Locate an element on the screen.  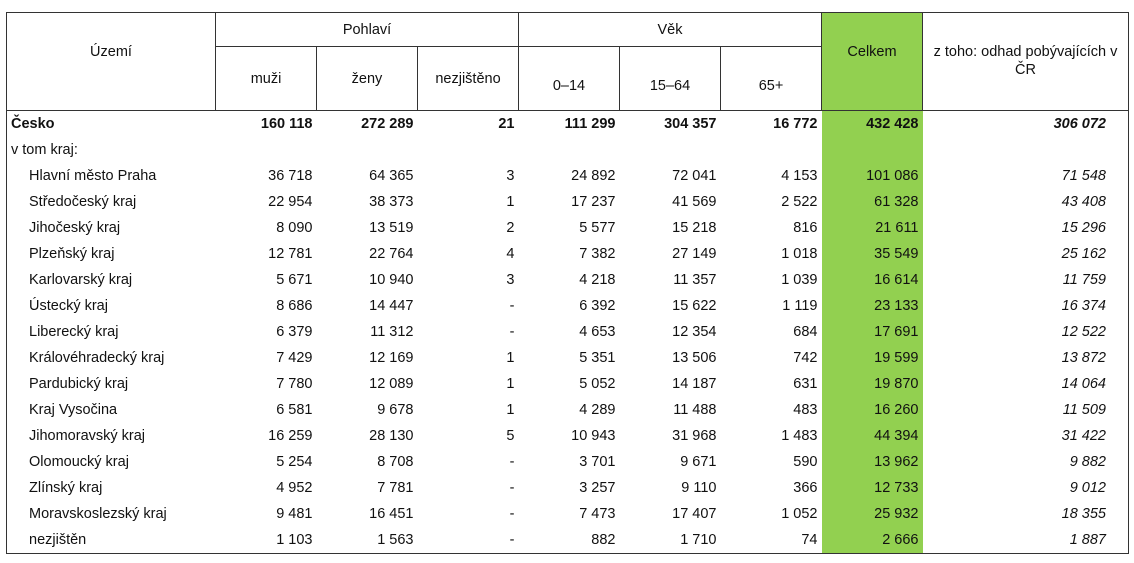
cell-odhad: 71 548 is located at coordinates (1025, 176).